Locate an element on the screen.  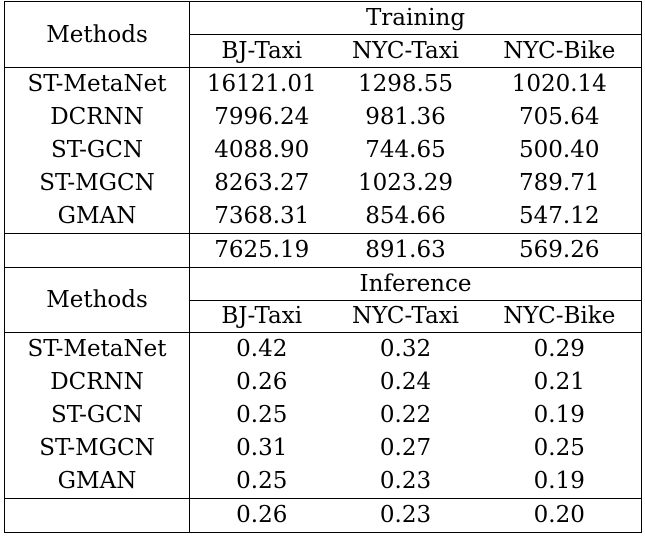
training-header-row: Methods Training is located at coordinates (323, 34).